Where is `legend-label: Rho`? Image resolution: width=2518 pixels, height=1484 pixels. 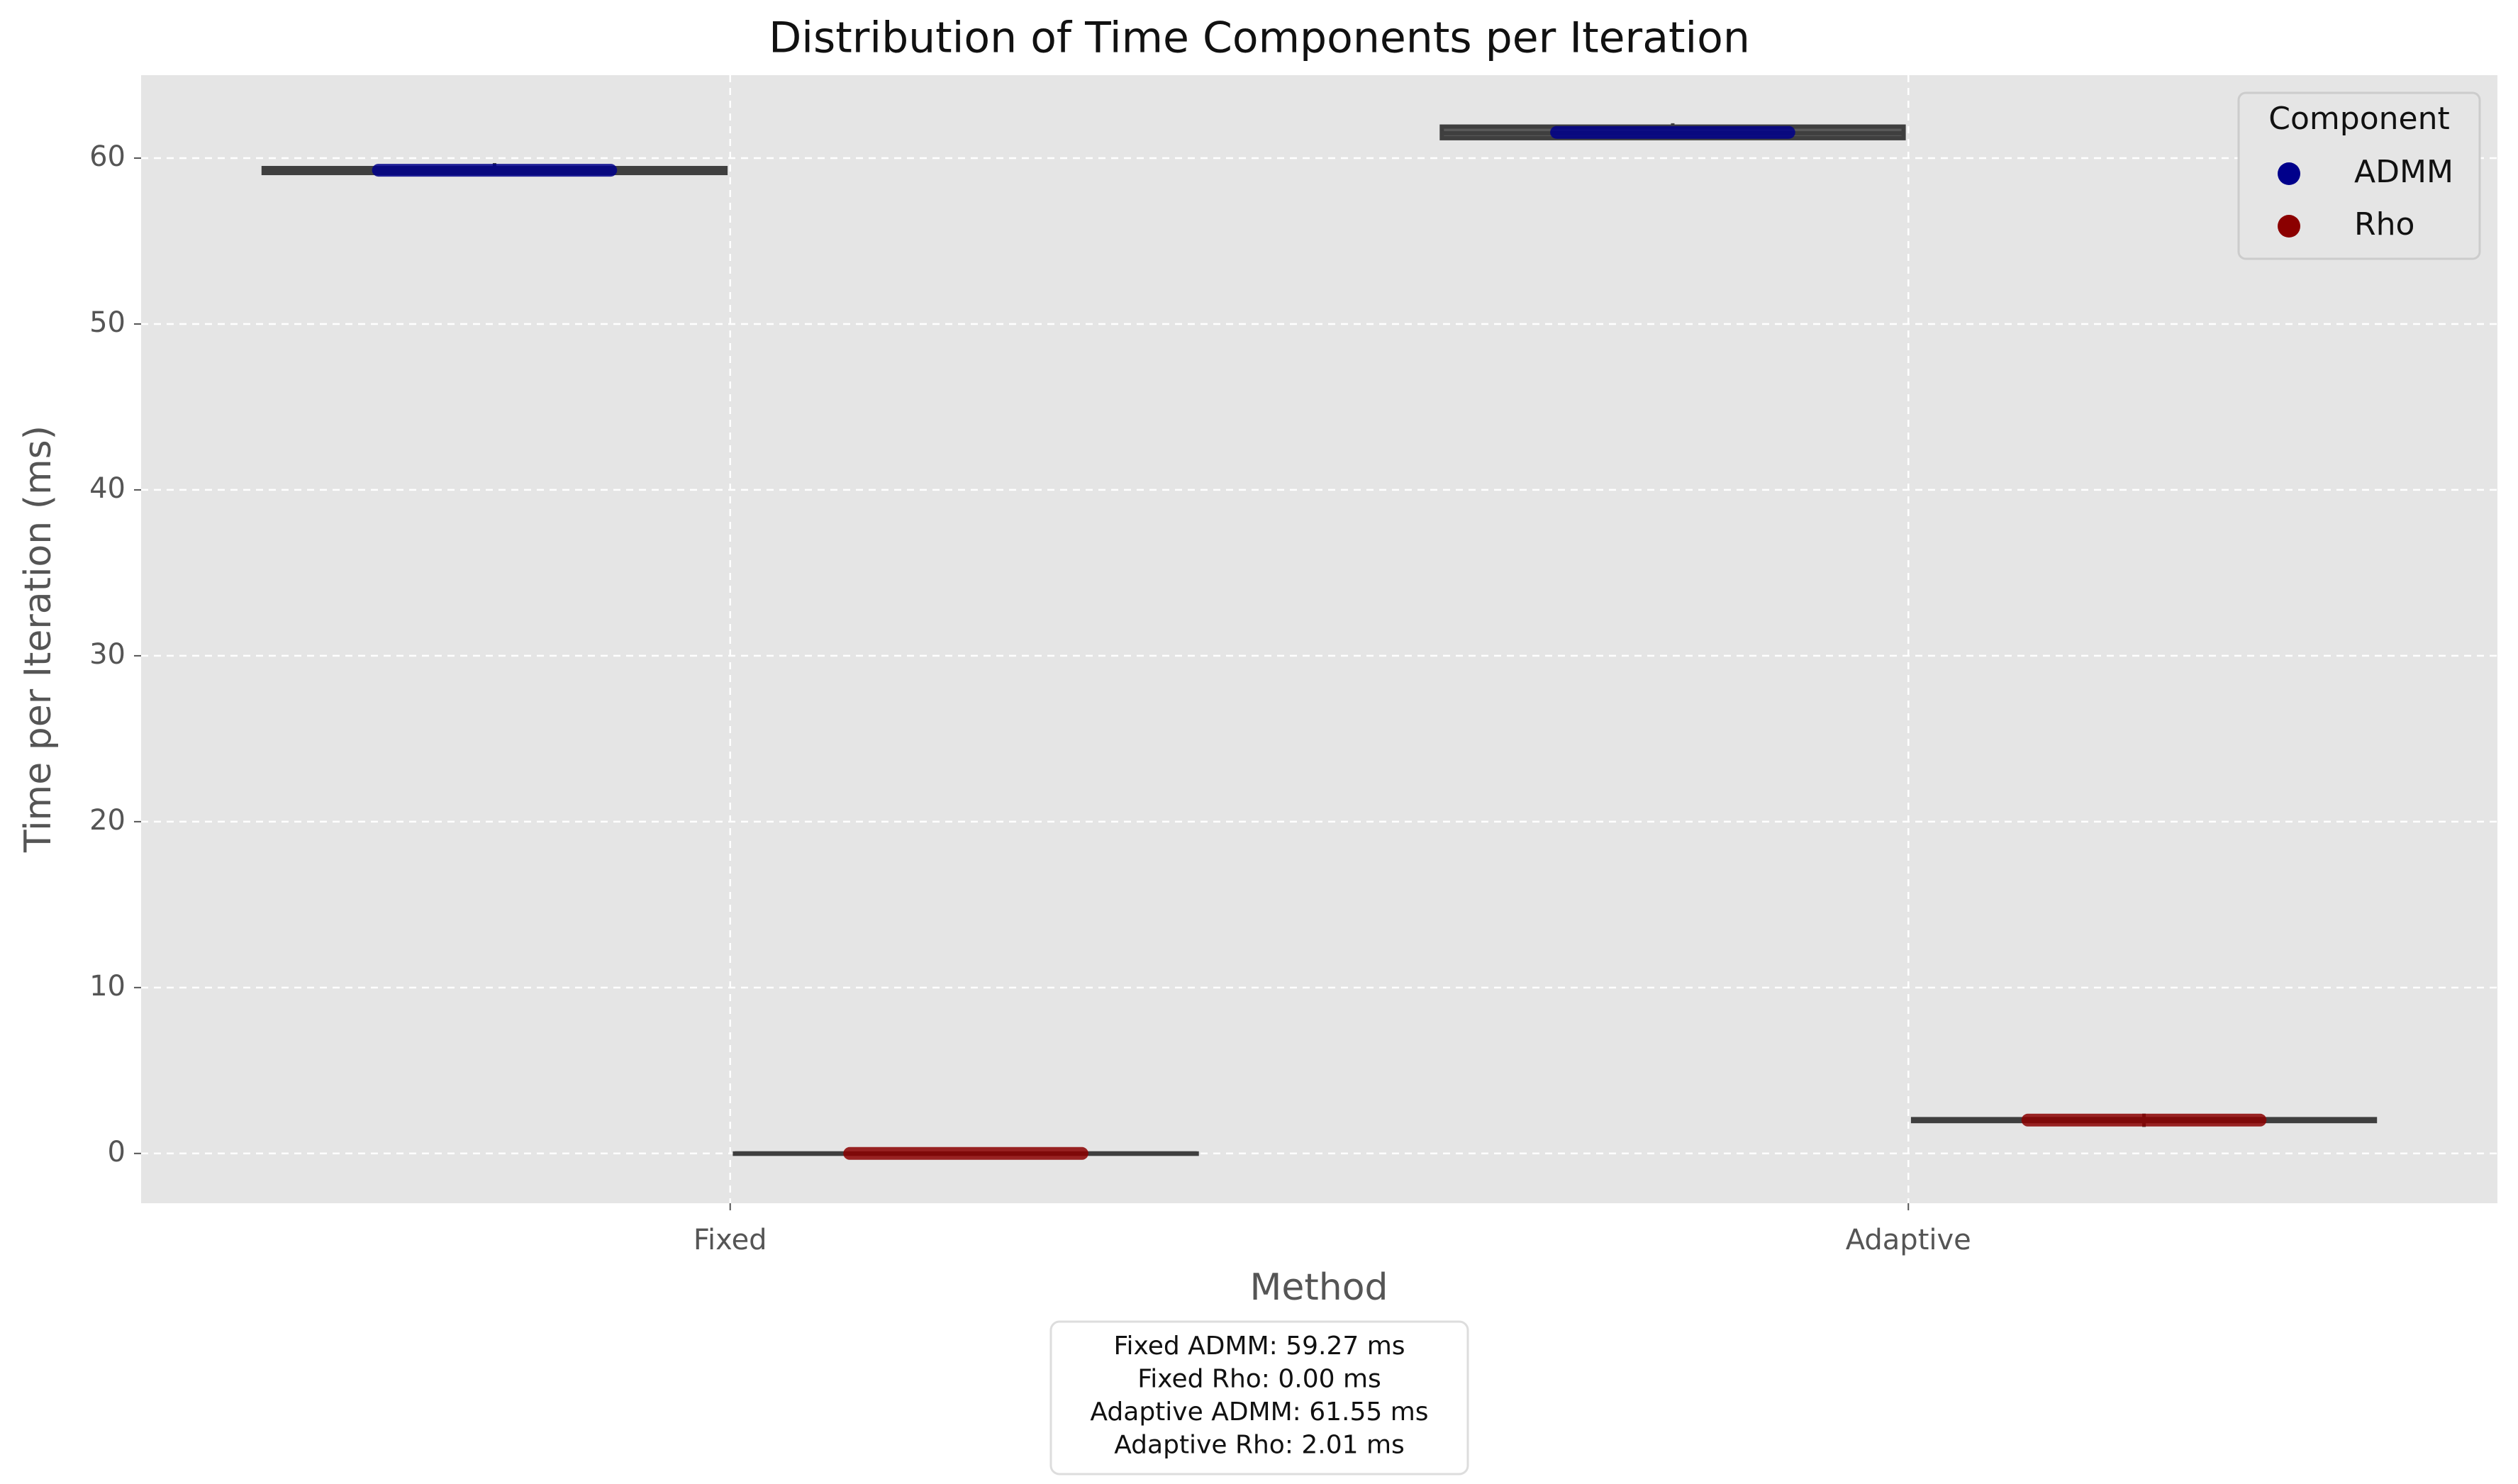
legend-label: Rho is located at coordinates (2384, 224).